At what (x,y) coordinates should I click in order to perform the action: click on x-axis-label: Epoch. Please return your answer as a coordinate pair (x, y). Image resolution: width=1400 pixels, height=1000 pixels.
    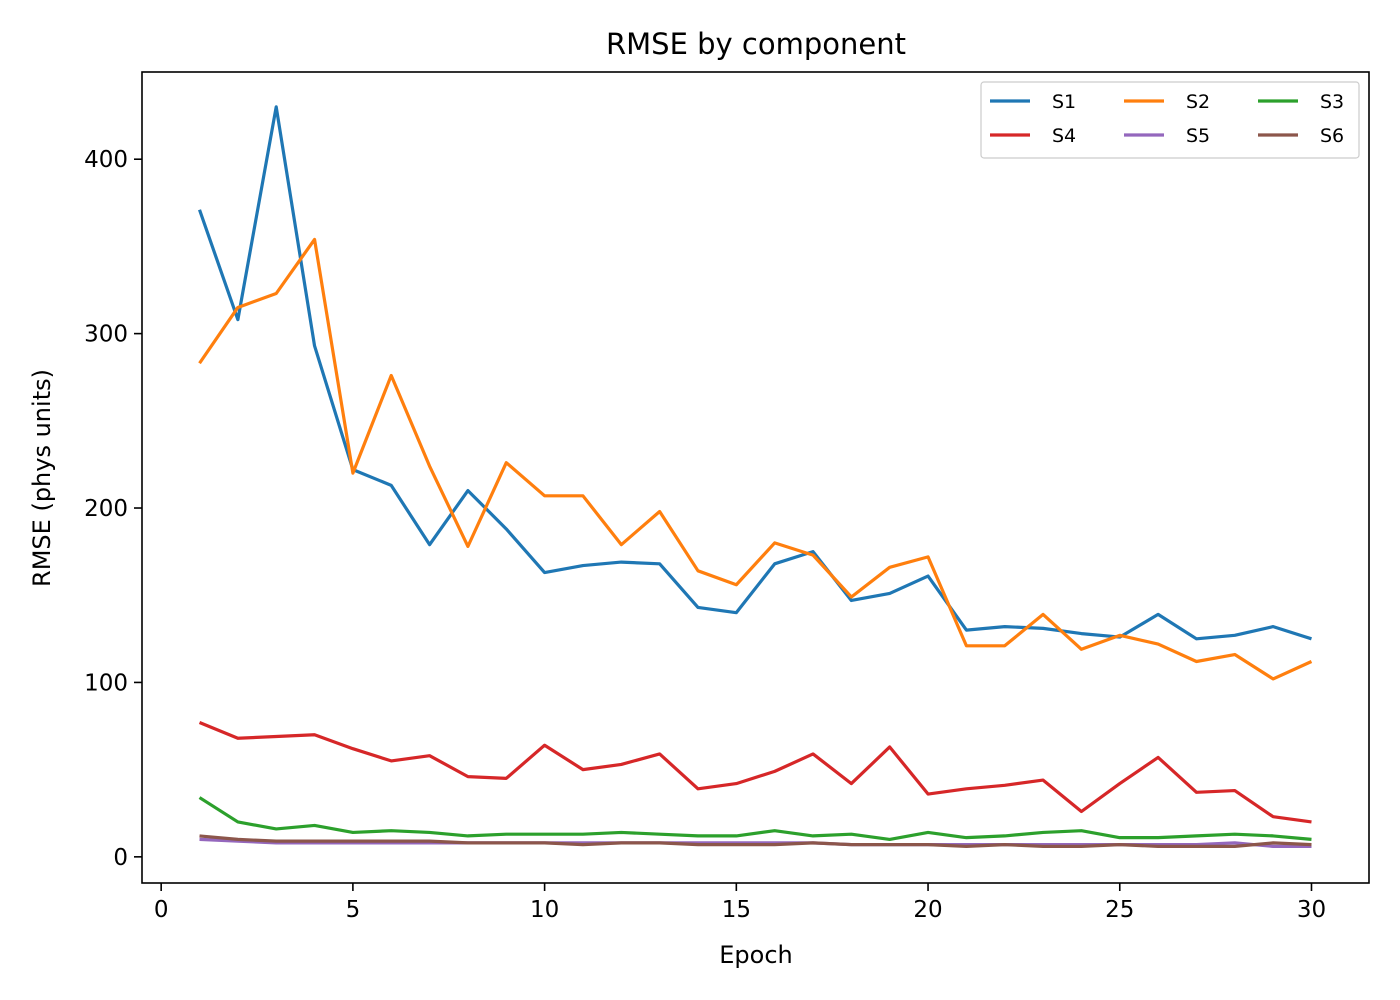
    Looking at the image, I should click on (756, 955).